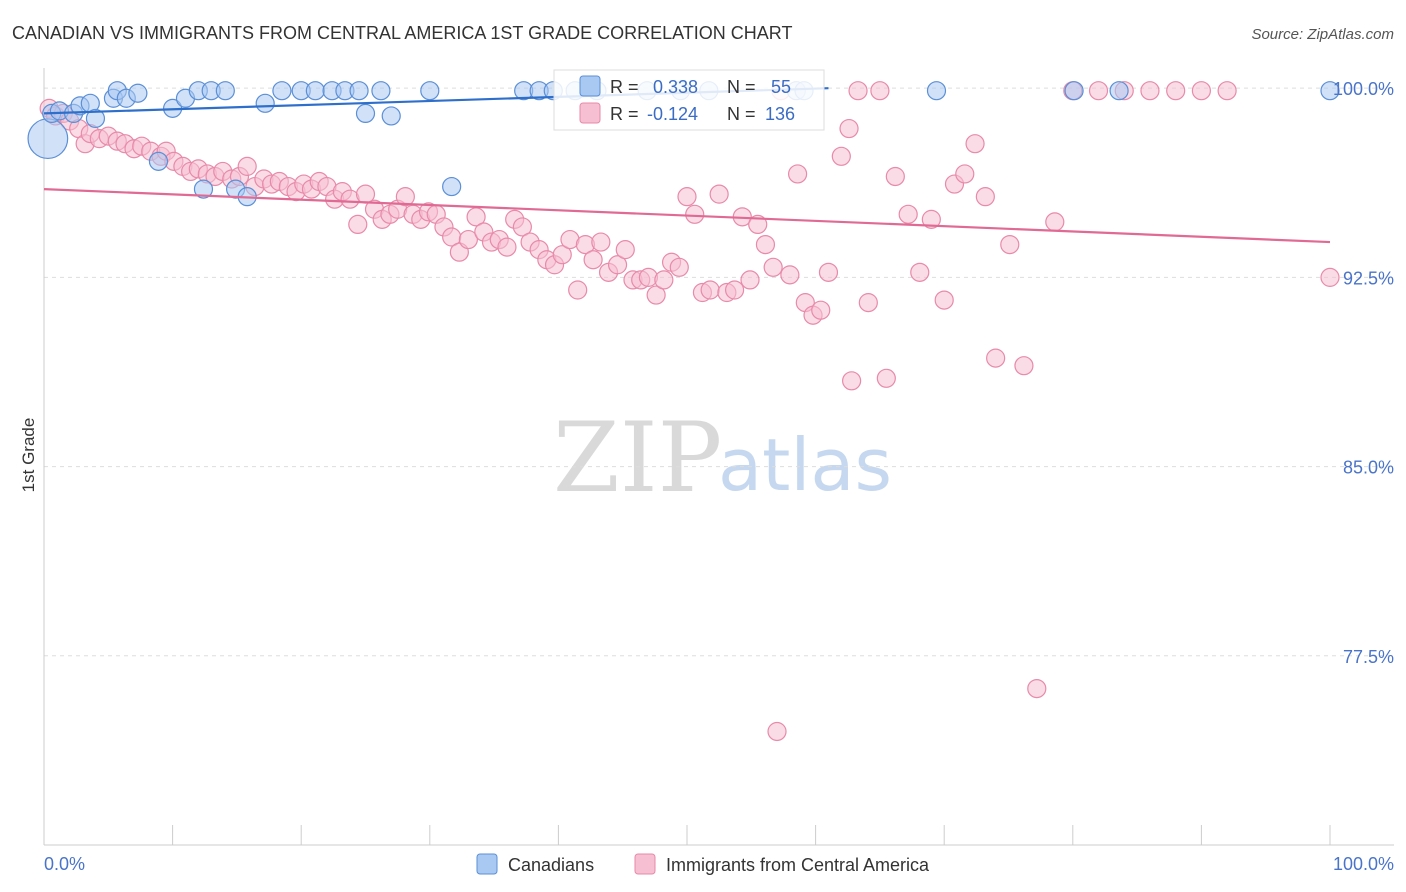 The height and width of the screenshot is (892, 1406). What do you see at coordinates (689, 100) in the screenshot?
I see `stats-box: R = 0.338 N = 55 R = -0.124 N = 136` at bounding box center [689, 100].